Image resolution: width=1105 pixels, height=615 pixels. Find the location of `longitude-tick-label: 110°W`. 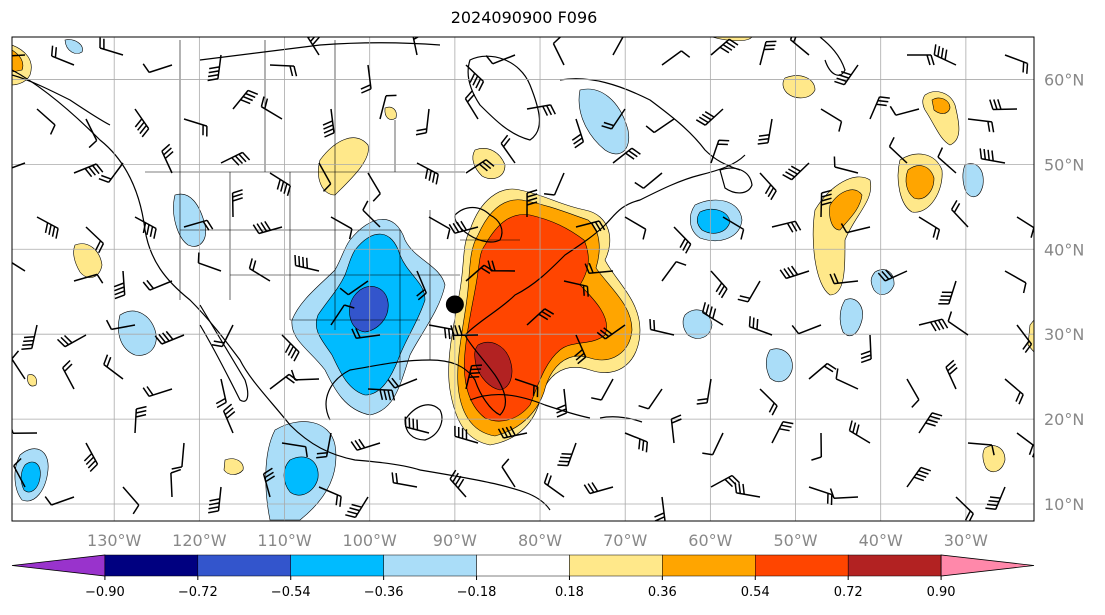

longitude-tick-label: 110°W is located at coordinates (284, 540).